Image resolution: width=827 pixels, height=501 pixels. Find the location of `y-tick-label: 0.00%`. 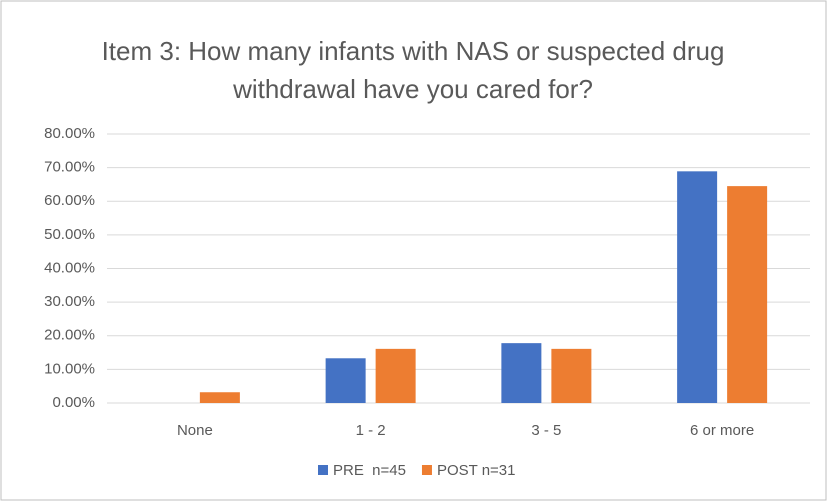

y-tick-label: 0.00% is located at coordinates (73, 402).